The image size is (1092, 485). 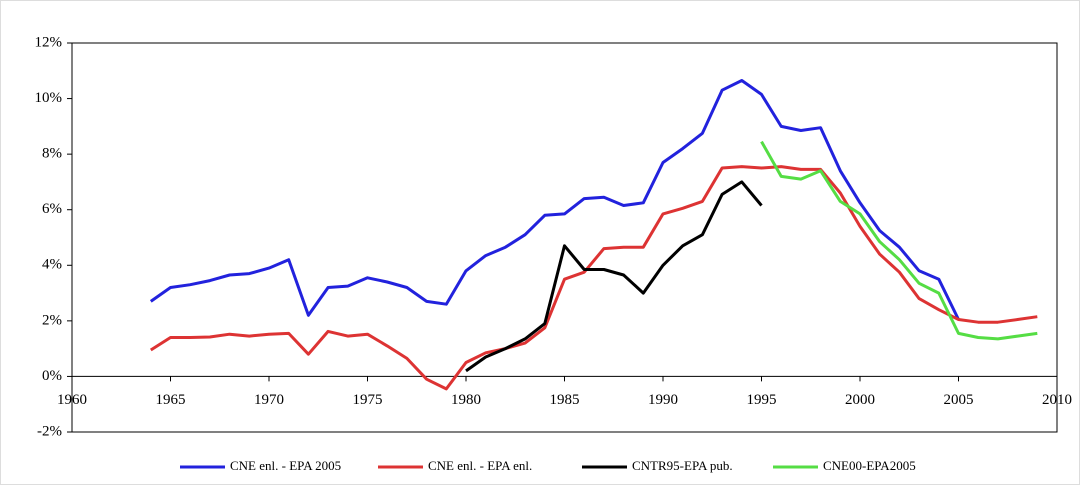 I want to click on y-tick-label: 12%, so click(x=49, y=42).